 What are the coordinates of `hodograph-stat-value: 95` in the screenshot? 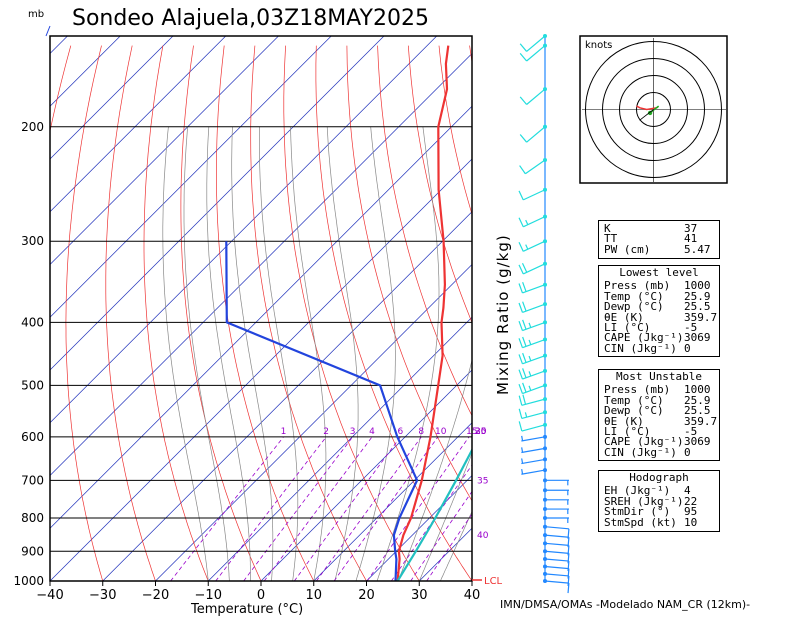 It's located at (691, 512).